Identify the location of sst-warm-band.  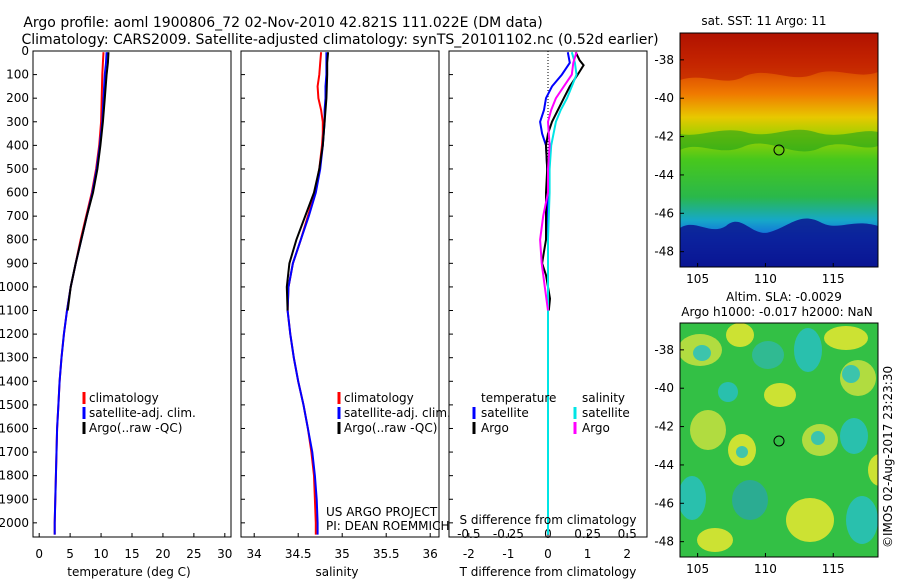
(779, 57).